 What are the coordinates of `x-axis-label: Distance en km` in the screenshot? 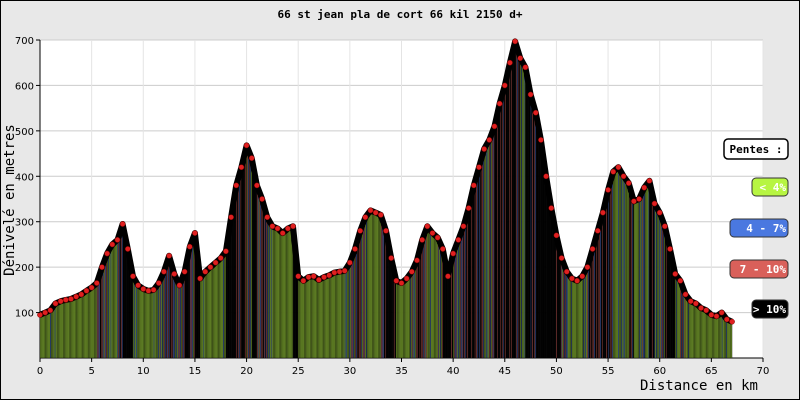 It's located at (699, 386).